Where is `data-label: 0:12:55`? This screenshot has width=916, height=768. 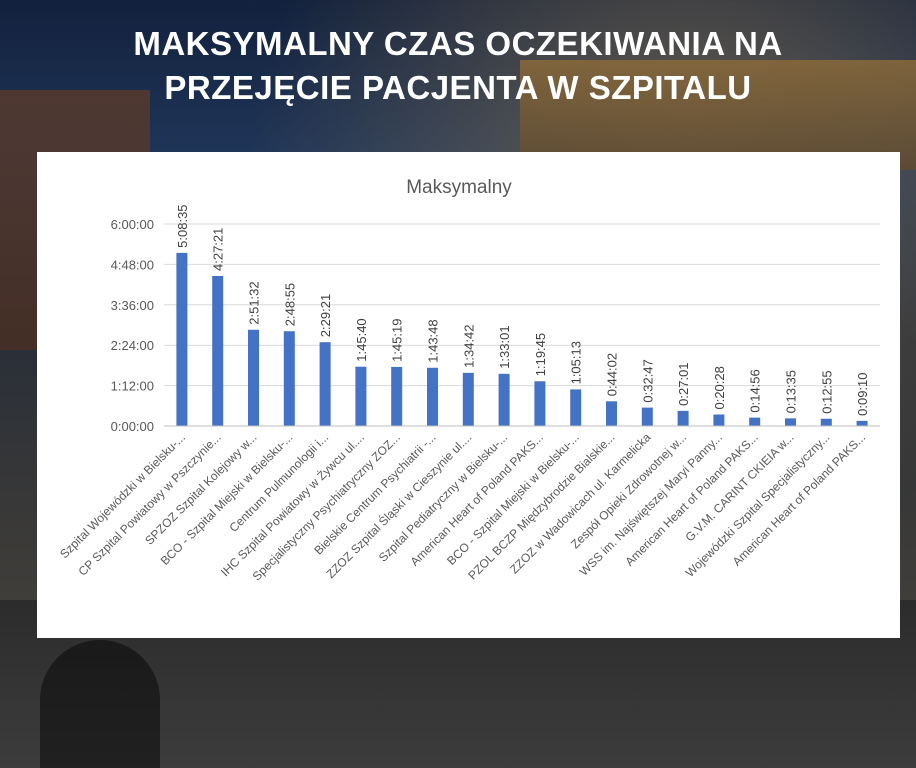
data-label: 0:12:55 is located at coordinates (826, 391).